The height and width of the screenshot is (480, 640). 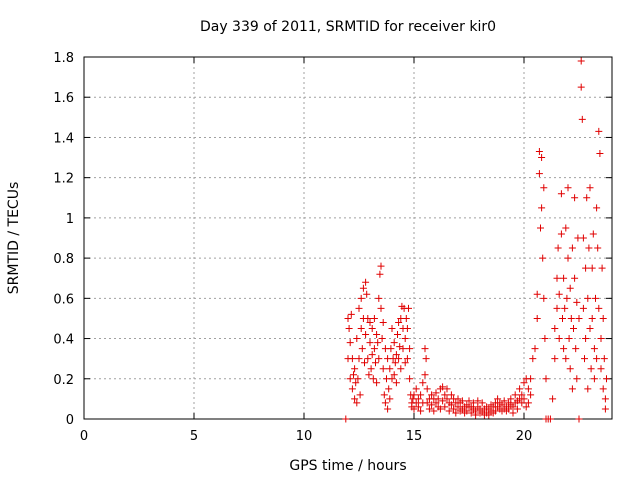 What do you see at coordinates (304, 436) in the screenshot?
I see `x-tick-label: 10` at bounding box center [304, 436].